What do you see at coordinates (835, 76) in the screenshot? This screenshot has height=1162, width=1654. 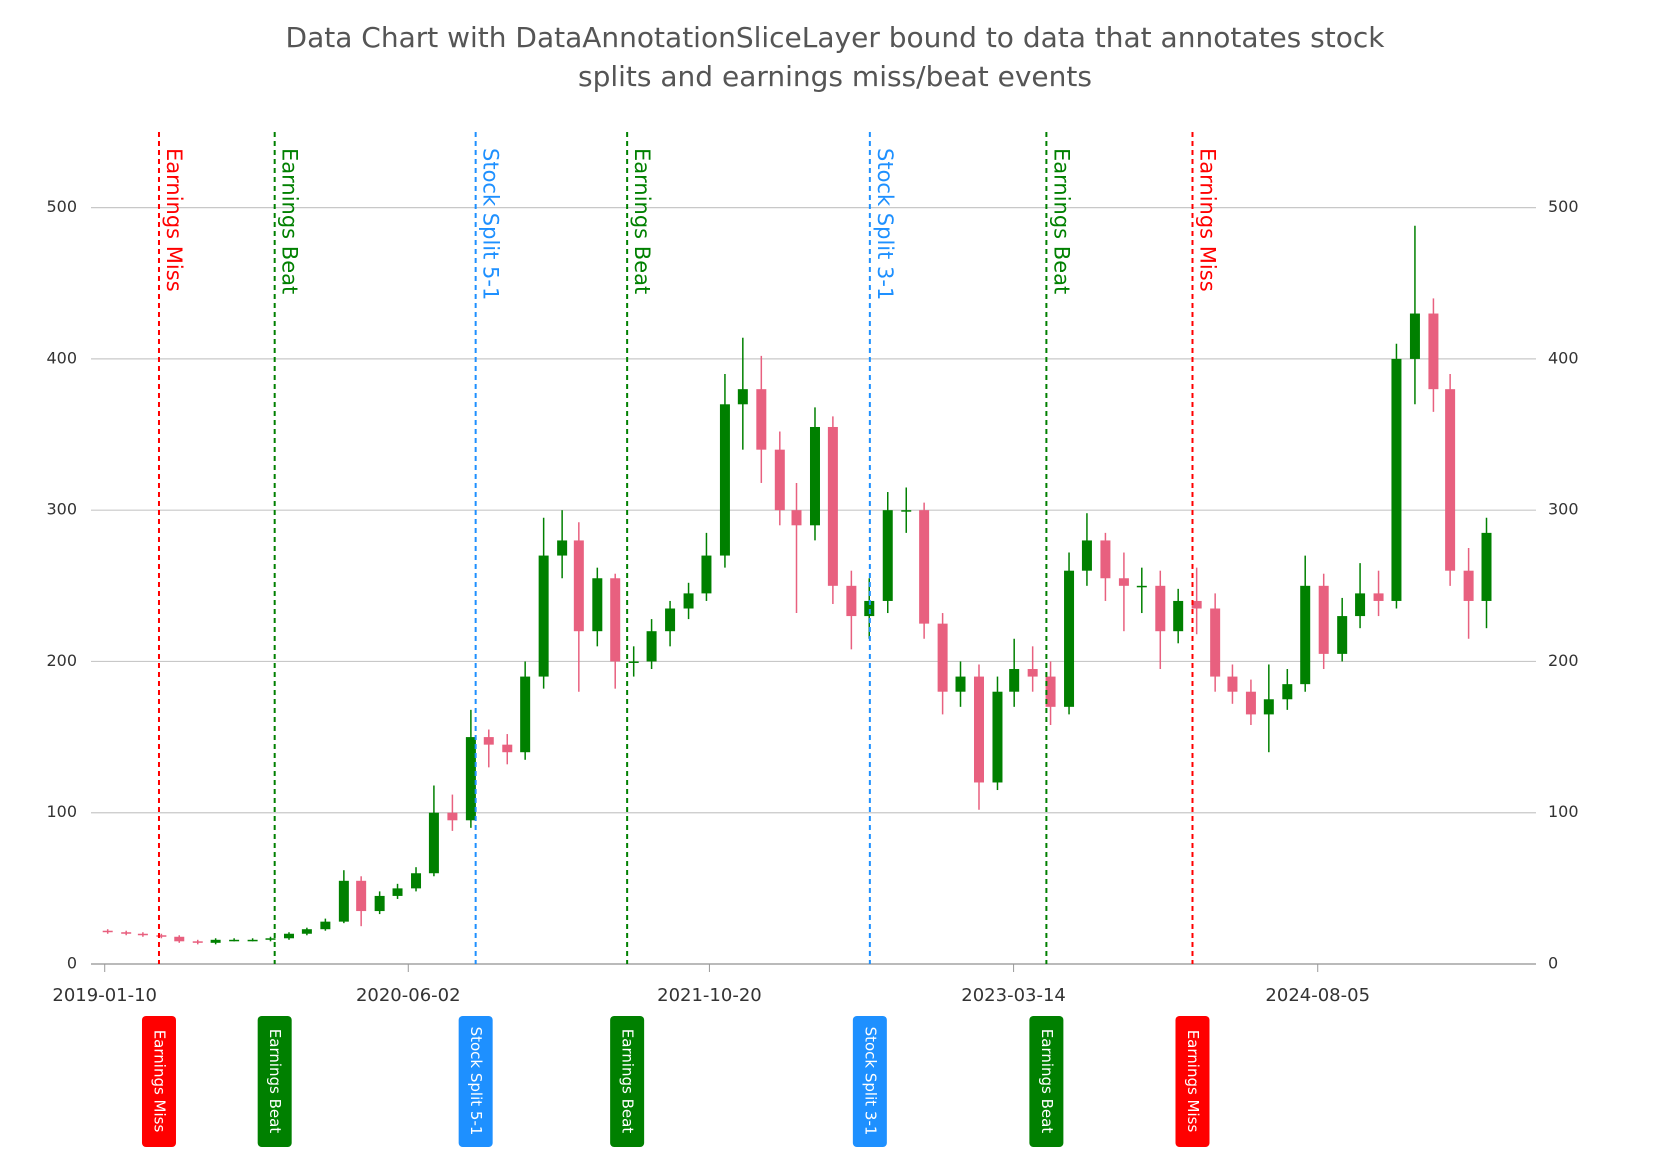 I see `chart-title: splits and earnings miss/beat events` at bounding box center [835, 76].